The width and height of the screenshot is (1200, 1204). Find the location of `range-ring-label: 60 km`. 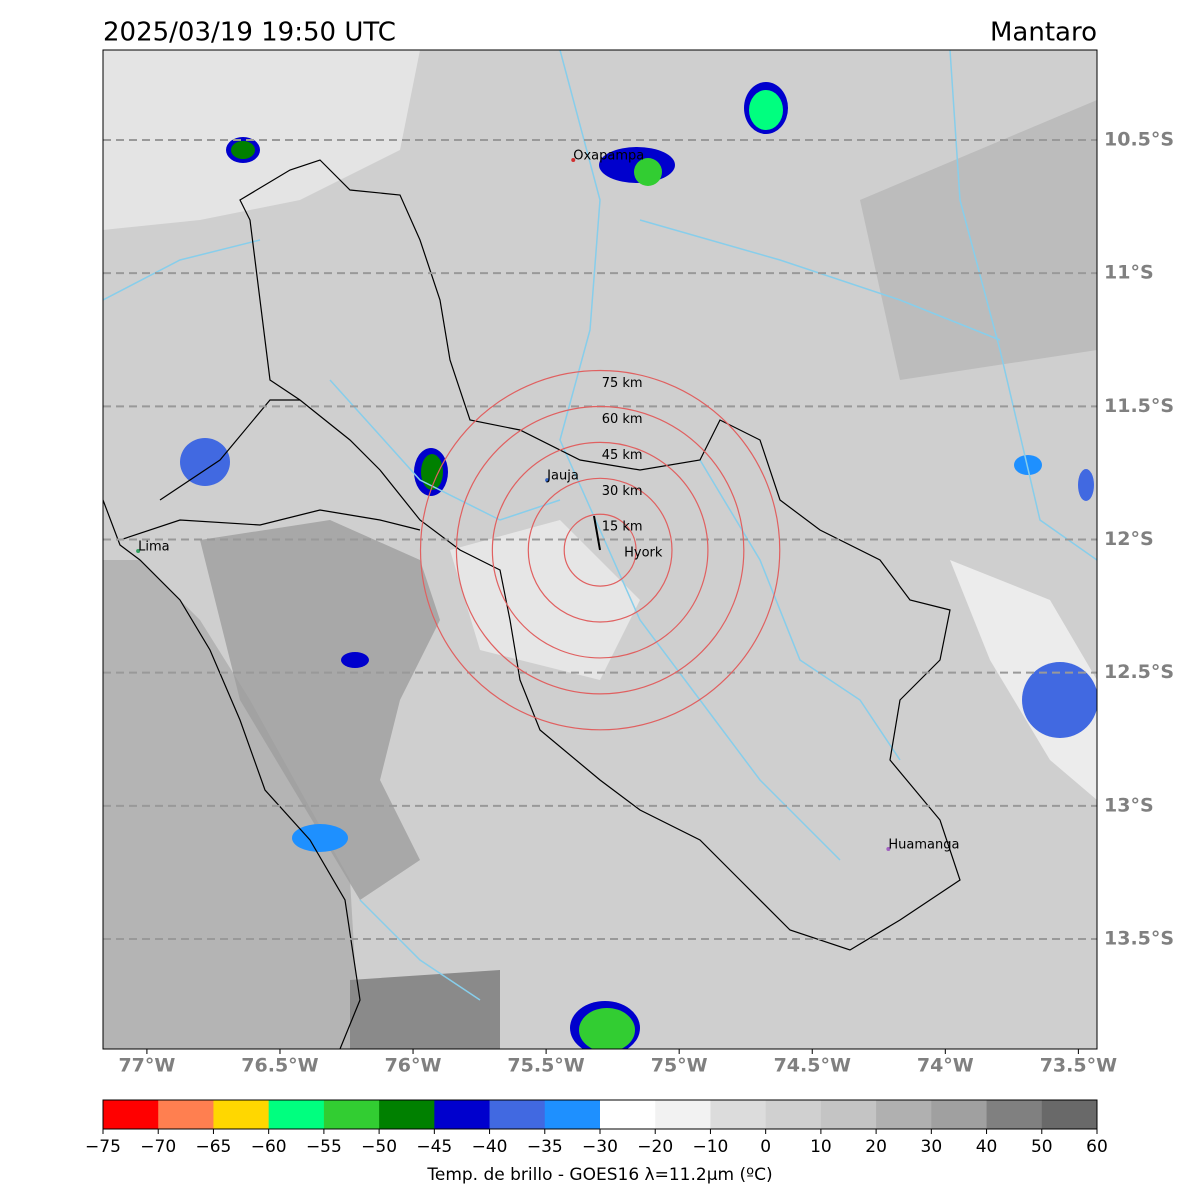

range-ring-label: 60 km is located at coordinates (622, 419).